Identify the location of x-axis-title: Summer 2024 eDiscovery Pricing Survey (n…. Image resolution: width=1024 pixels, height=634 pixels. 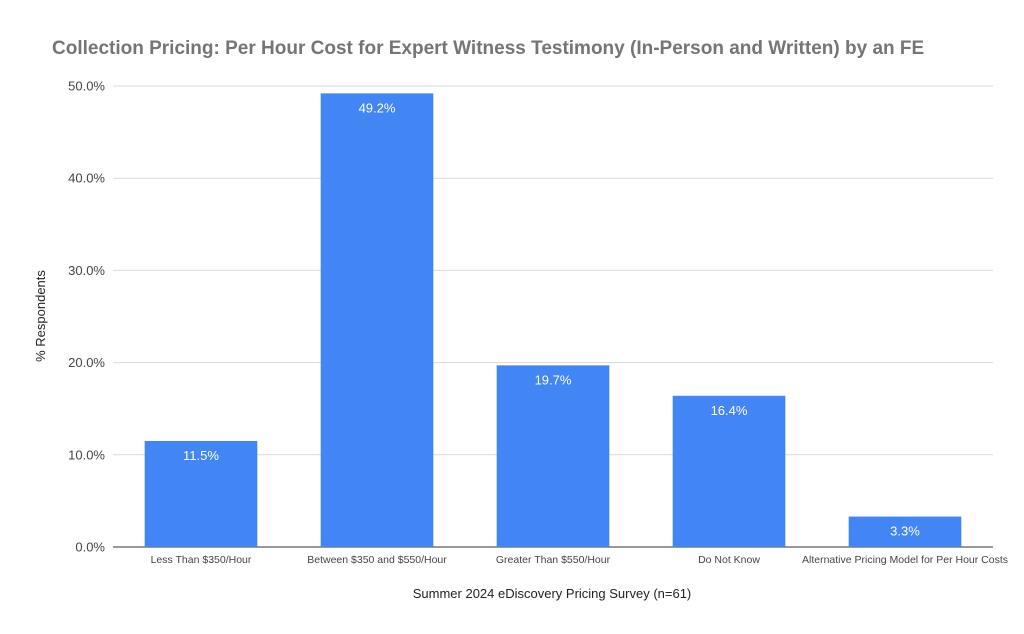
(552, 593).